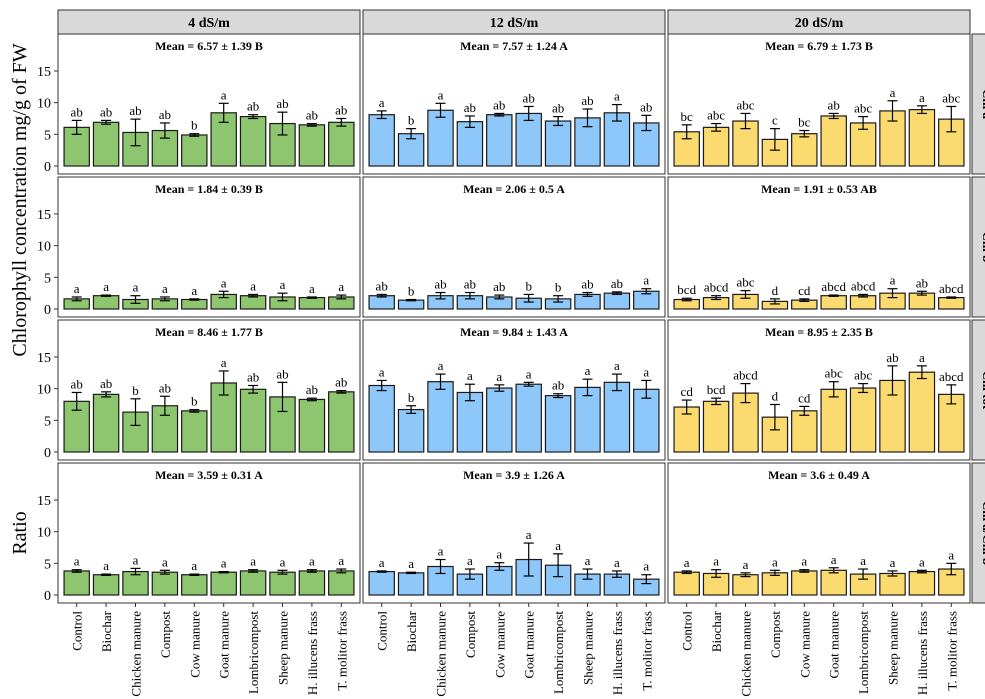 The width and height of the screenshot is (985, 699). Describe the element at coordinates (514, 46) in the screenshot. I see `mean-annotation: Mean = 7.57 ± 1.24 A` at that location.